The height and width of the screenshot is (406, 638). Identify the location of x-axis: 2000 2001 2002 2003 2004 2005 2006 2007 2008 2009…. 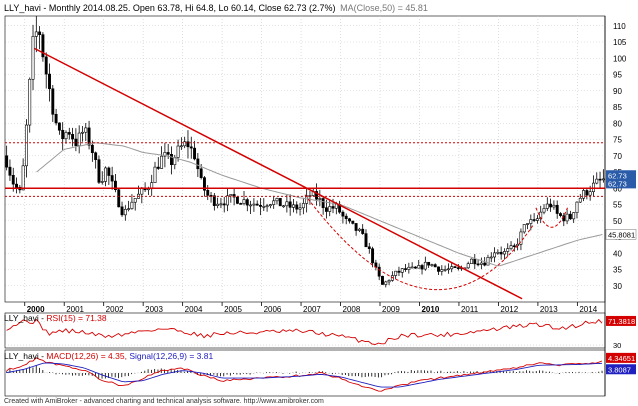
(311, 308).